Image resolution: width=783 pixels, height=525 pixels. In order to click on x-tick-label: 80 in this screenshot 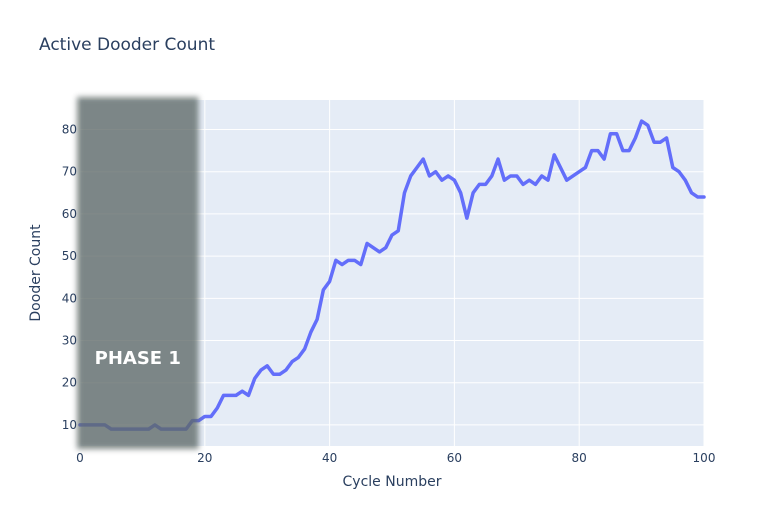, I will do `click(579, 458)`.